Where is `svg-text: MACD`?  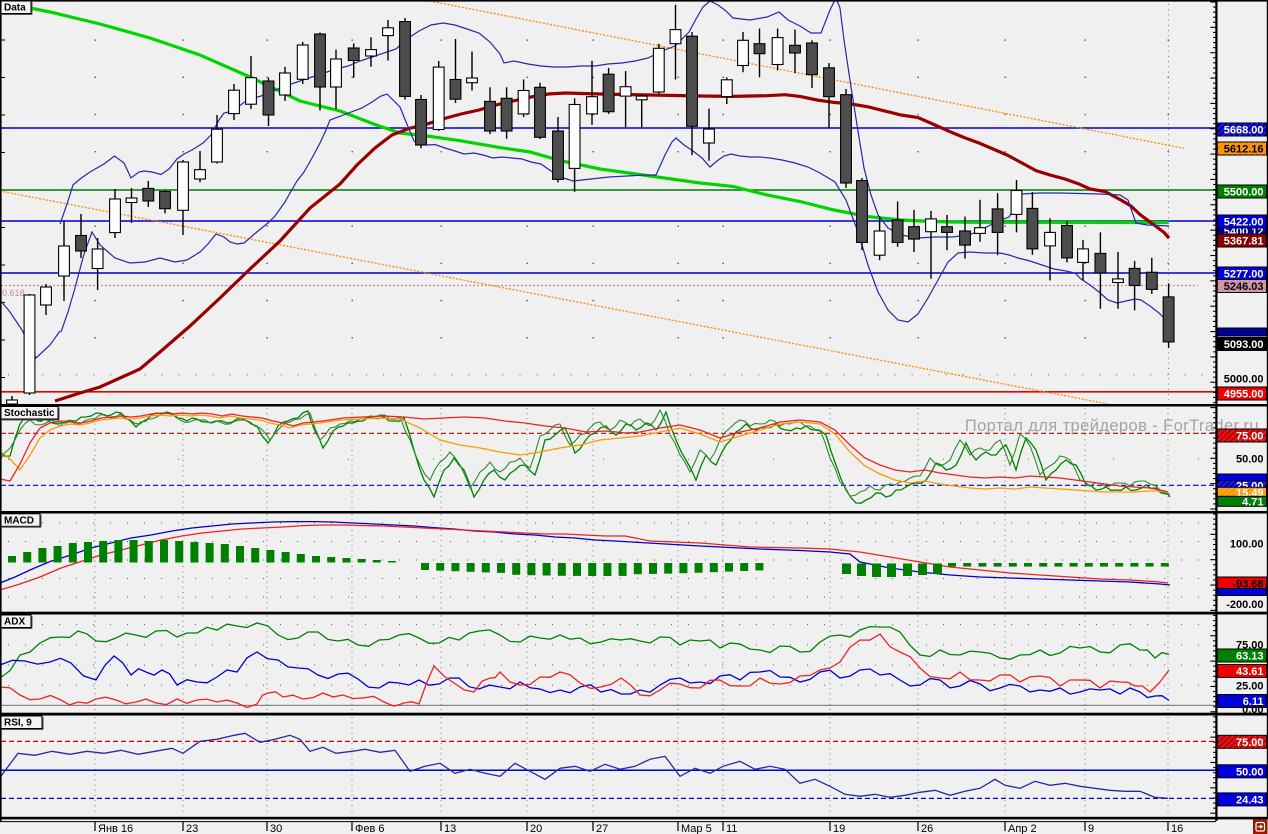 svg-text: MACD is located at coordinates (19, 520).